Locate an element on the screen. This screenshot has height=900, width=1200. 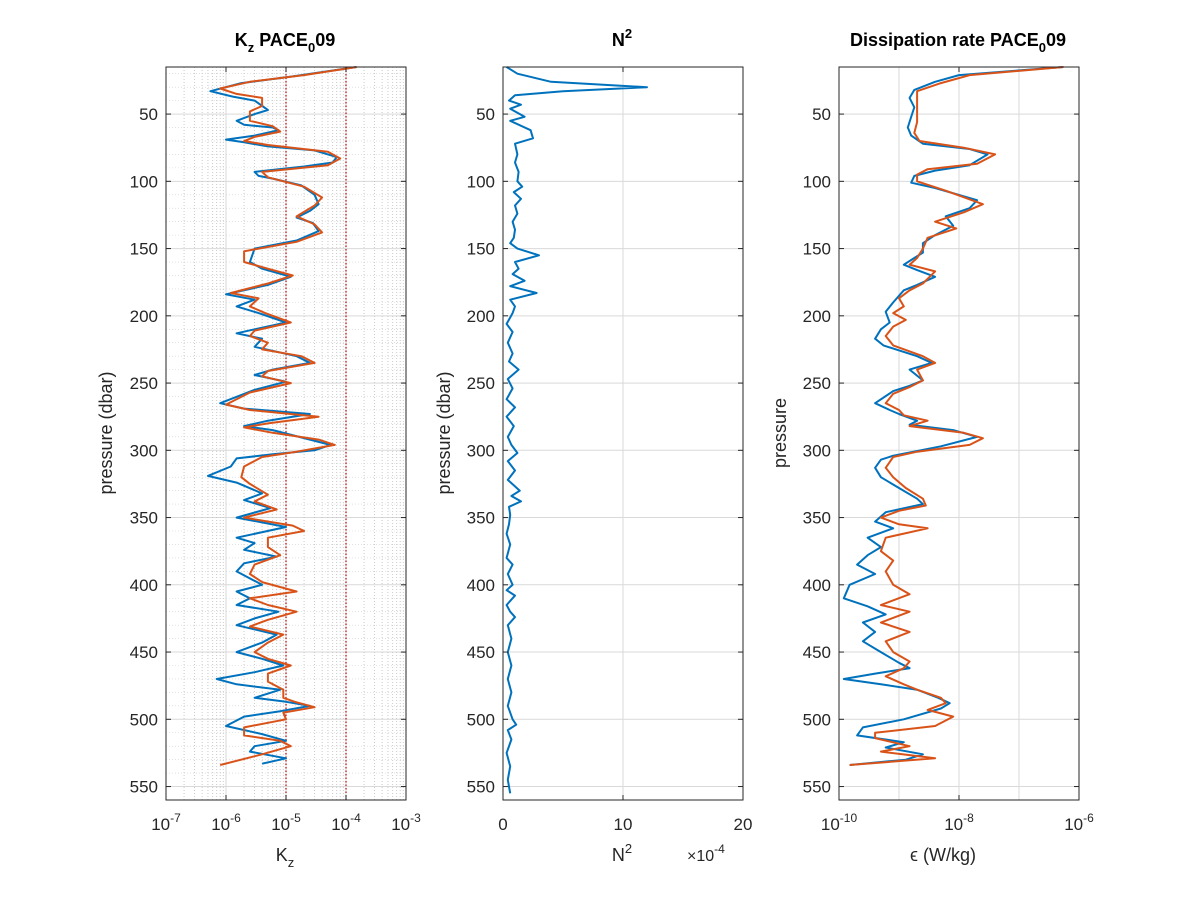
x-tick-label: 20 is located at coordinates (743, 824).